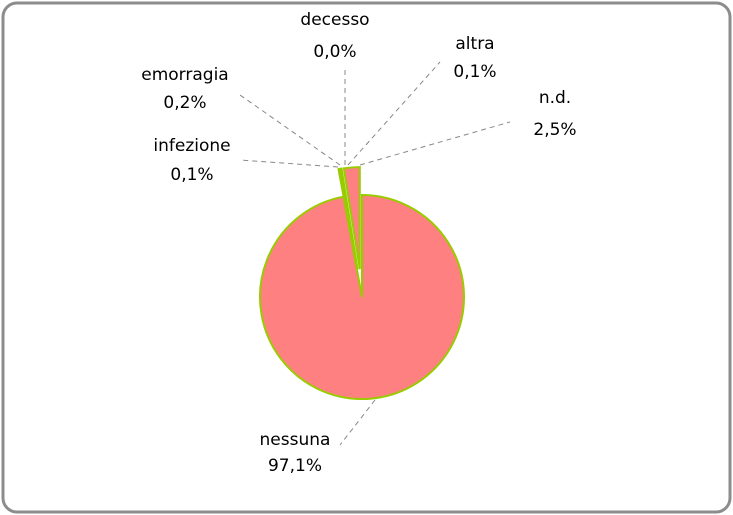 The height and width of the screenshot is (515, 733). What do you see at coordinates (191, 146) in the screenshot?
I see `slice-label: infezione` at bounding box center [191, 146].